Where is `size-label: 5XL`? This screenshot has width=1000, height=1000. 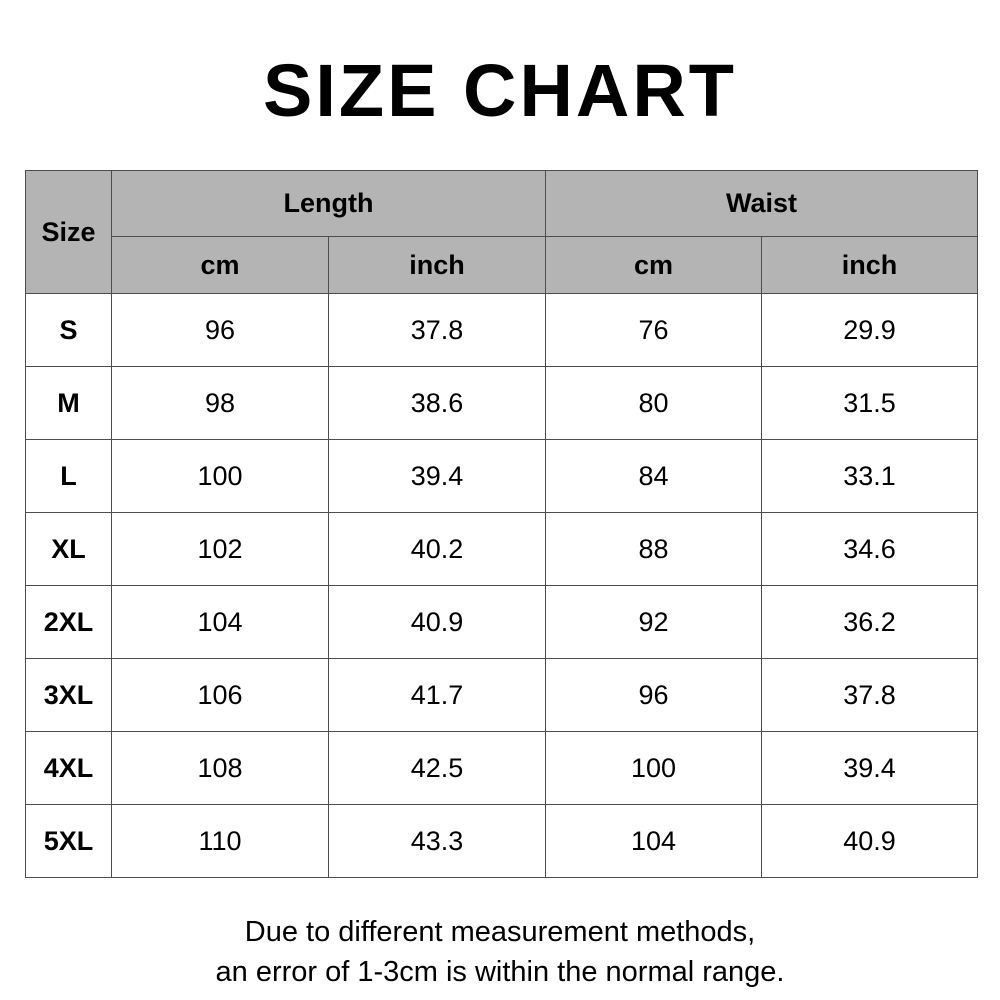
size-label: 5XL is located at coordinates (68, 841).